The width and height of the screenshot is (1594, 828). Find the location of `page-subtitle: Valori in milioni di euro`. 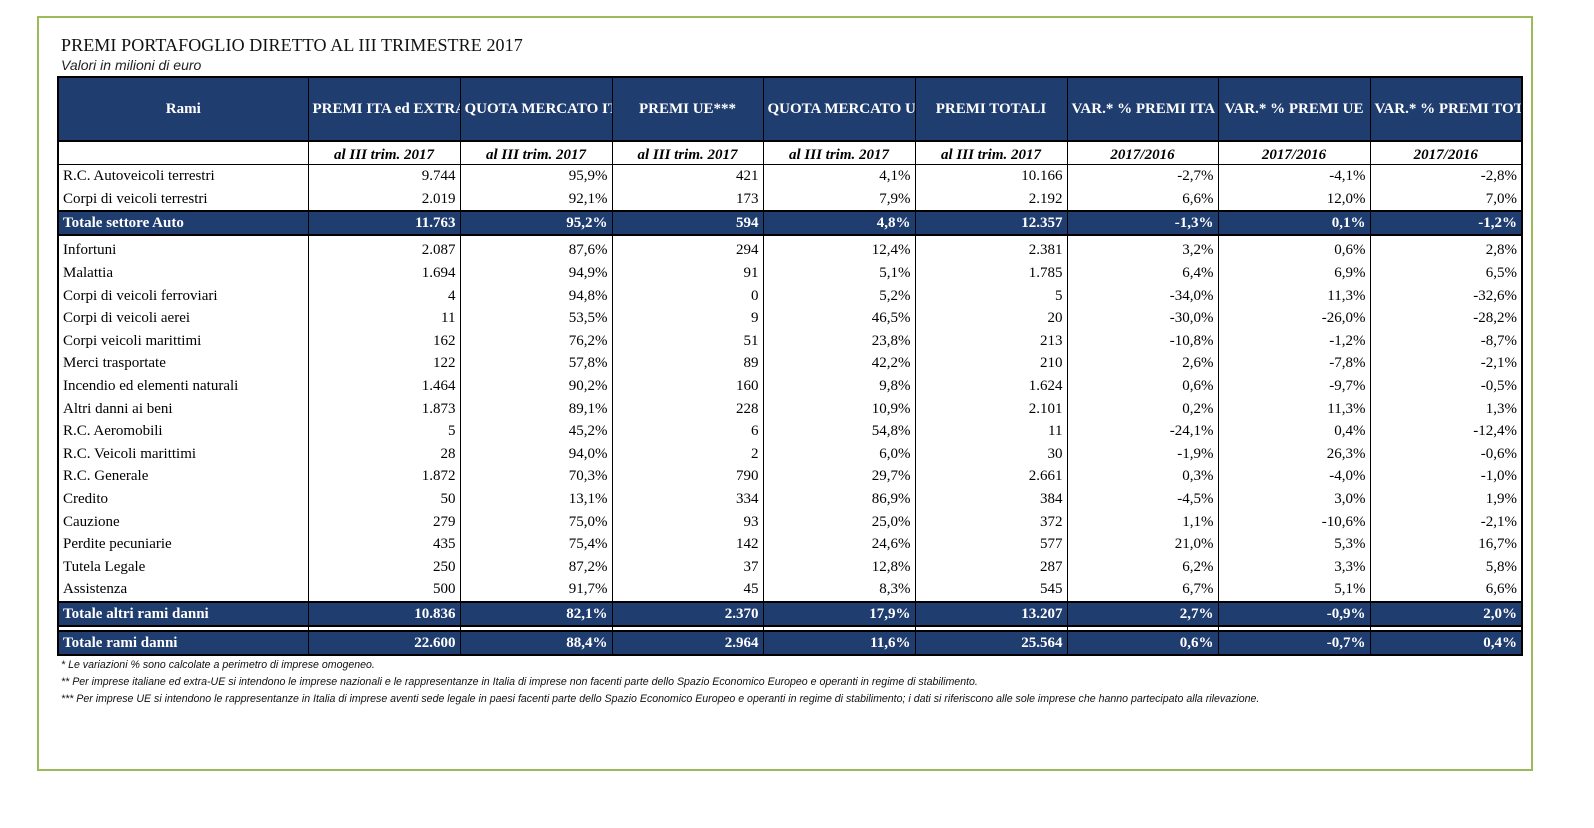

page-subtitle: Valori in milioni di euro is located at coordinates (131, 65).